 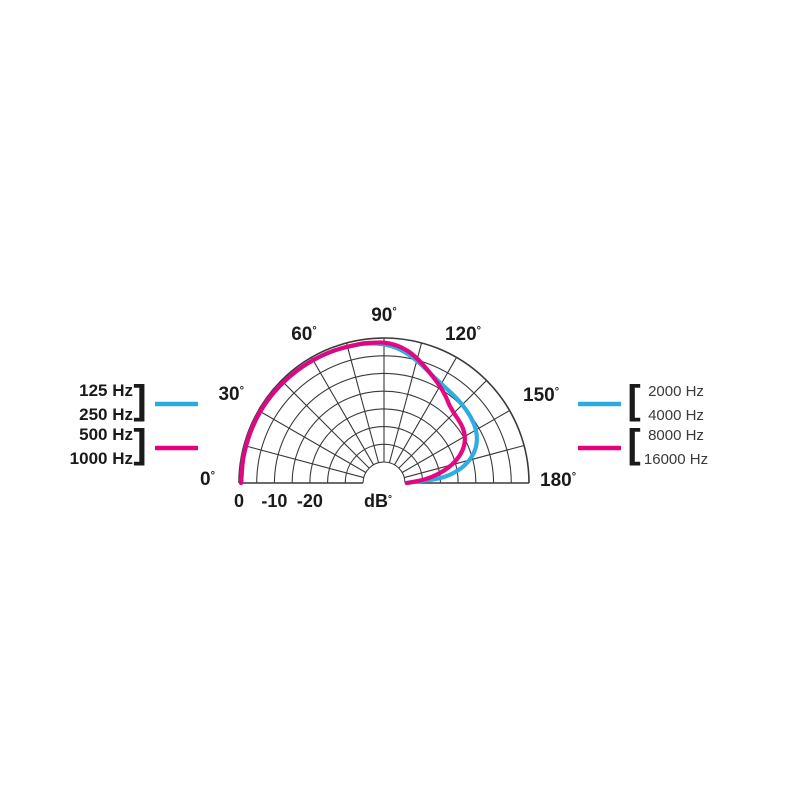 What do you see at coordinates (106, 414) in the screenshot?
I see `legend-label-250-hz: 250 Hz` at bounding box center [106, 414].